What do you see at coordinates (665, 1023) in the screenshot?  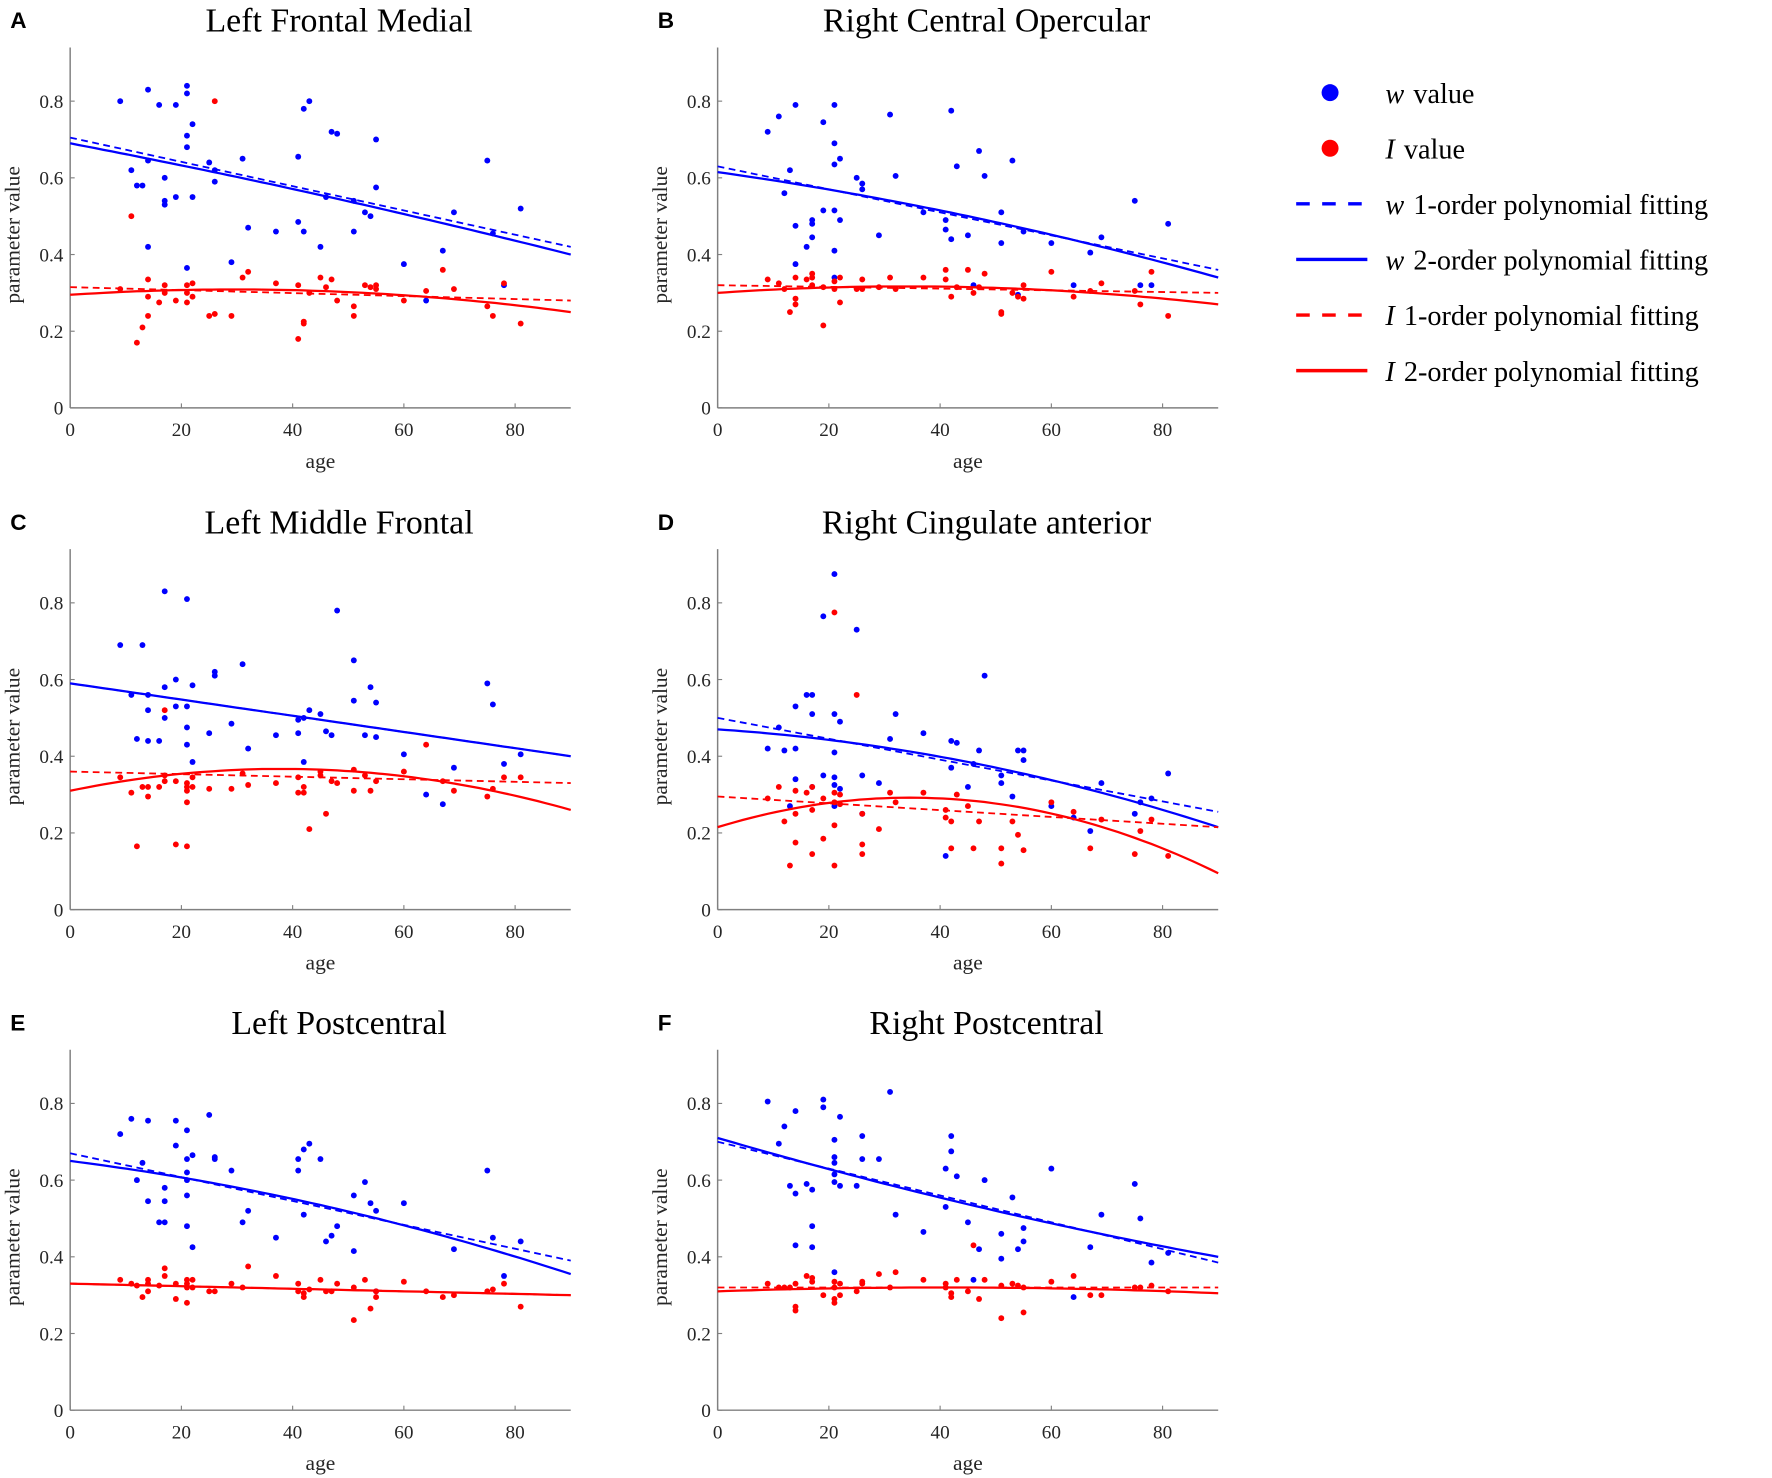 I see `panel-letter: F` at bounding box center [665, 1023].